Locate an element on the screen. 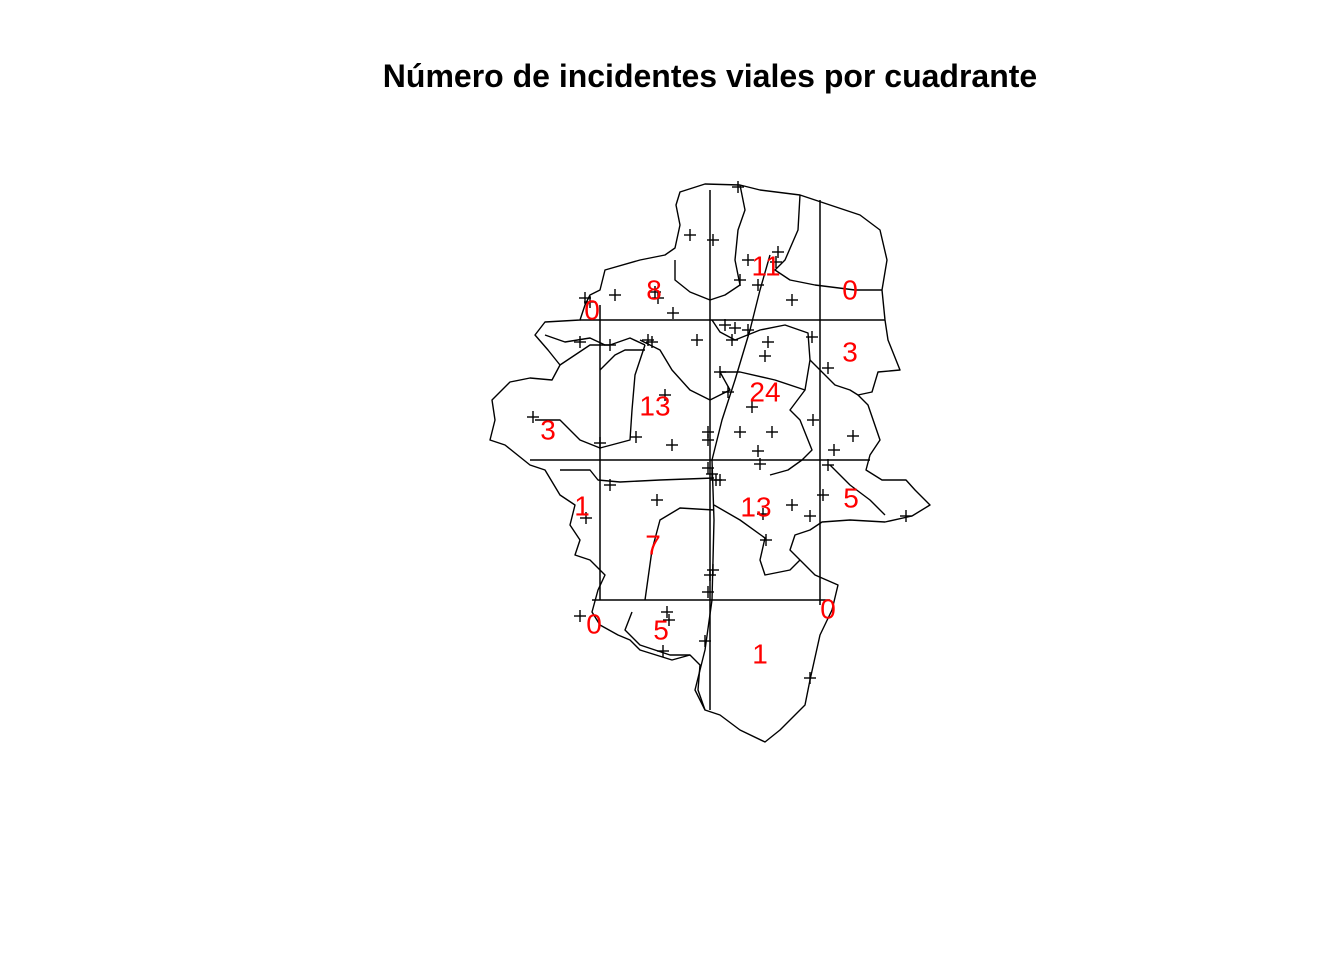  quadrant-count-label: 8 is located at coordinates (654, 290).